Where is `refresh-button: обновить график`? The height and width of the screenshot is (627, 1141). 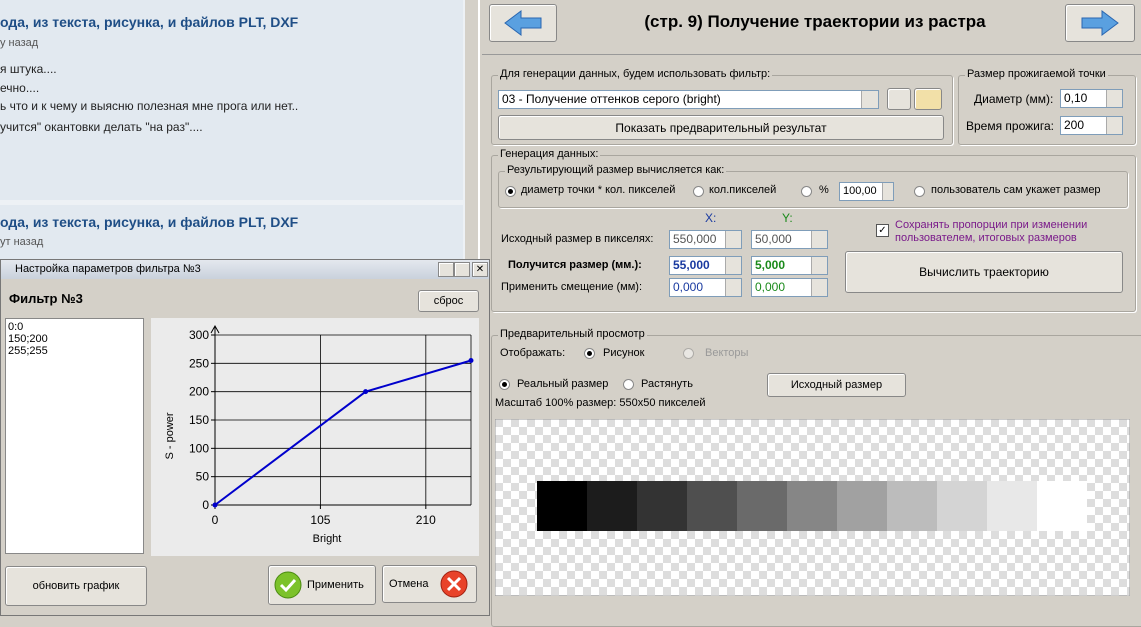 refresh-button: обновить график is located at coordinates (76, 586).